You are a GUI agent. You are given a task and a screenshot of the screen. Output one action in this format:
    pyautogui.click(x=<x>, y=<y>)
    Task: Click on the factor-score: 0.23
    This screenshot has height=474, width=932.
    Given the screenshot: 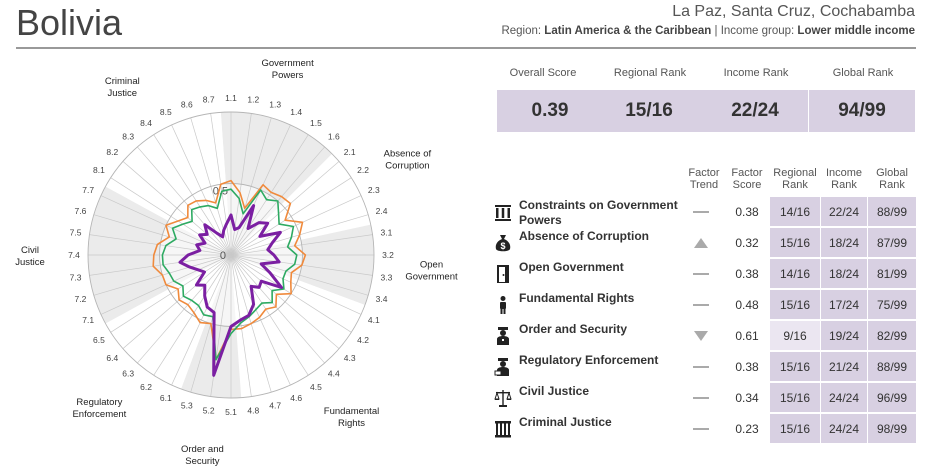 What is the action you would take?
    pyautogui.click(x=747, y=429)
    